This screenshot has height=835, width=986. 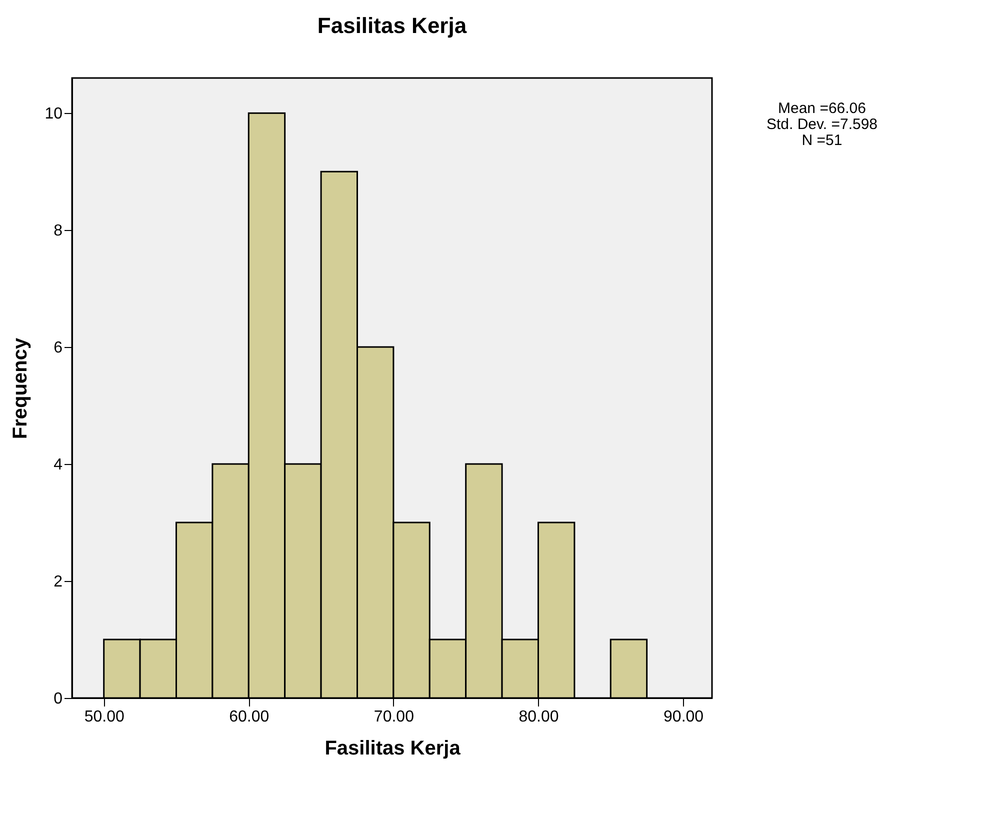 What do you see at coordinates (53, 114) in the screenshot?
I see `y-tick-label: 10` at bounding box center [53, 114].